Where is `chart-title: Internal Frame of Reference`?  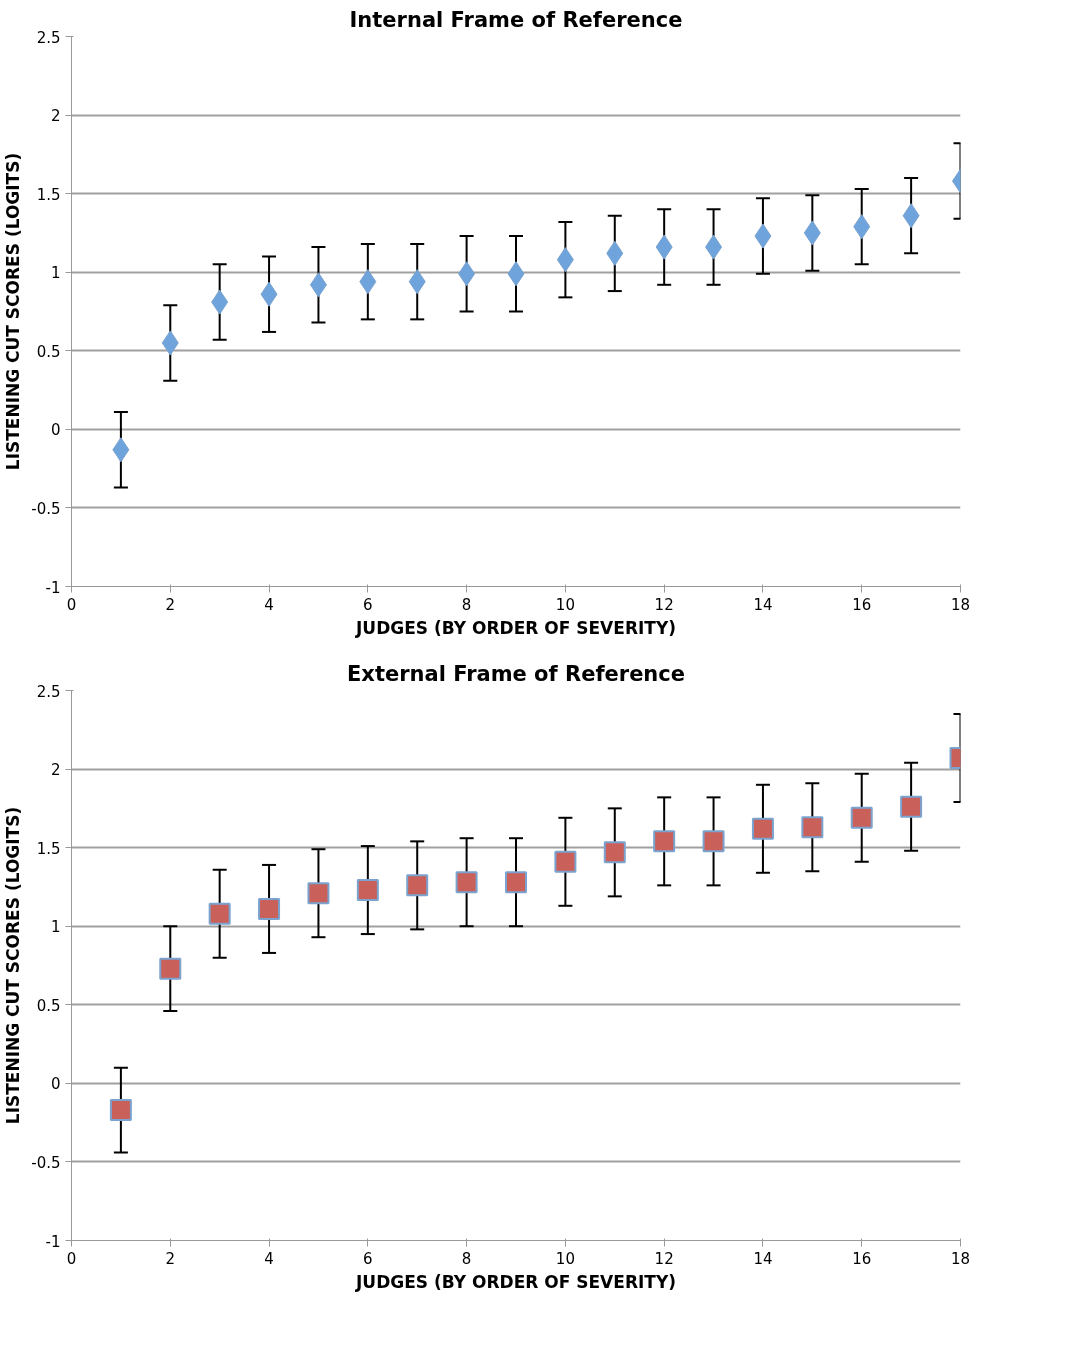
chart-title: Internal Frame of Reference is located at coordinates (516, 19).